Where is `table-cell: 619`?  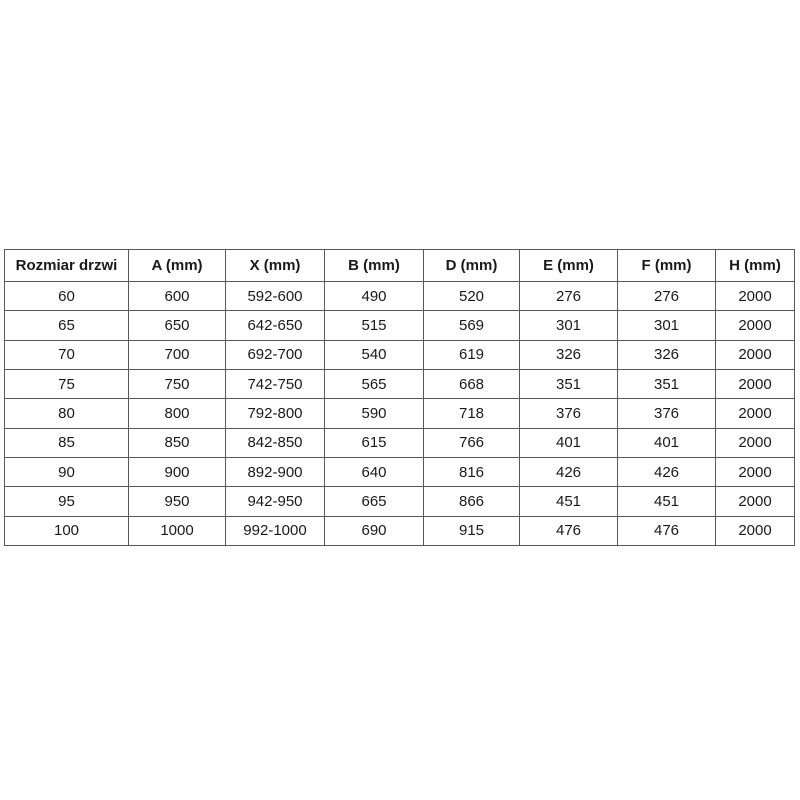 table-cell: 619 is located at coordinates (471, 354).